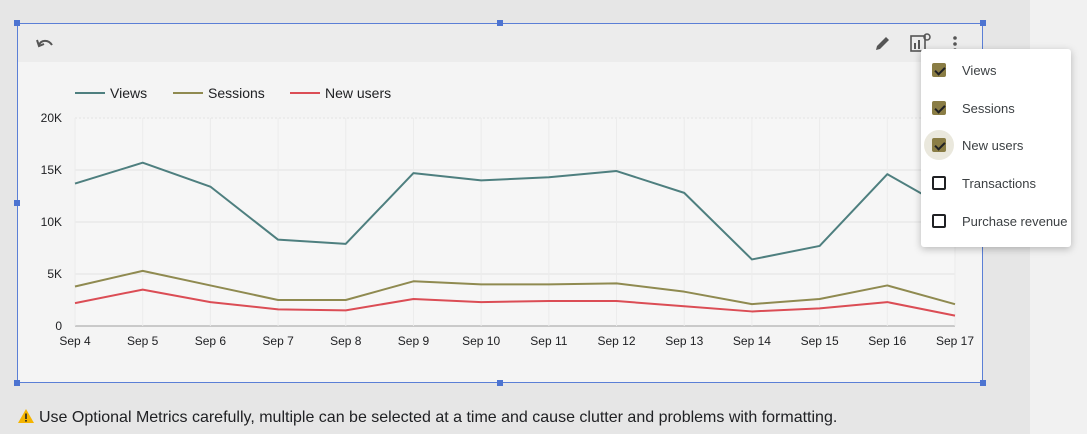 The width and height of the screenshot is (1087, 434). I want to click on checkbox-sessions, so click(939, 108).